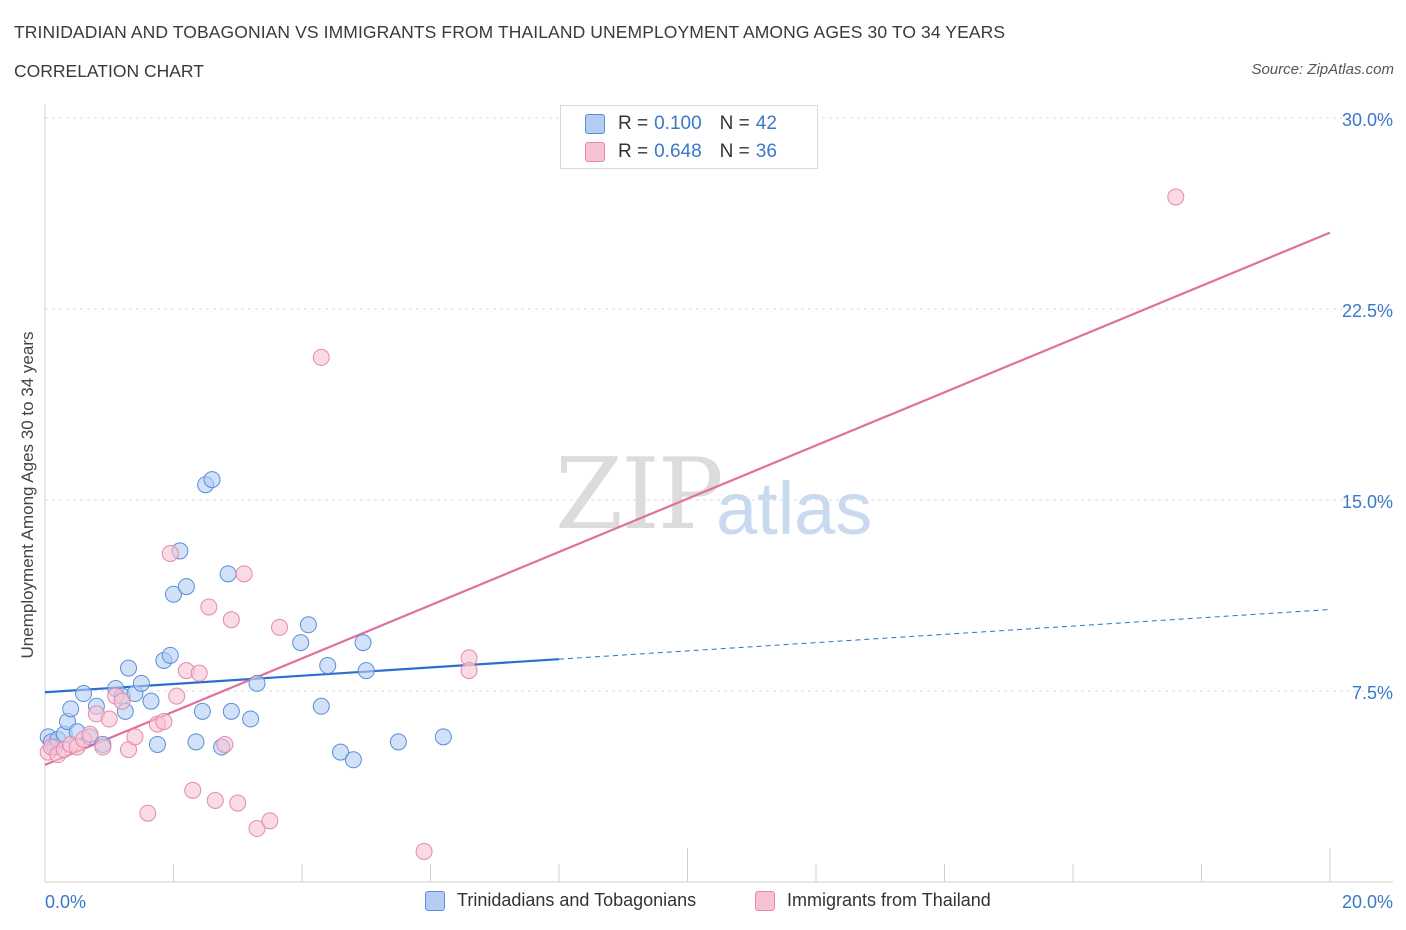 The image size is (1406, 930). What do you see at coordinates (689, 137) in the screenshot?
I see `correlation-legend: R = 0.100 N = 42 R = 0.648 N = 36` at bounding box center [689, 137].